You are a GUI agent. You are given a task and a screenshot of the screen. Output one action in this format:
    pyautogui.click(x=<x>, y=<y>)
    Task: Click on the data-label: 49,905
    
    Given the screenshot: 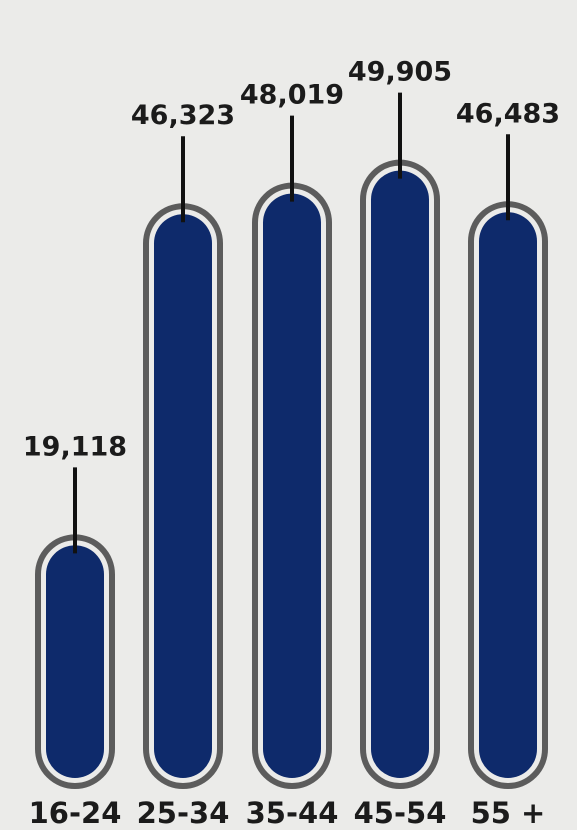 What is the action you would take?
    pyautogui.click(x=400, y=72)
    